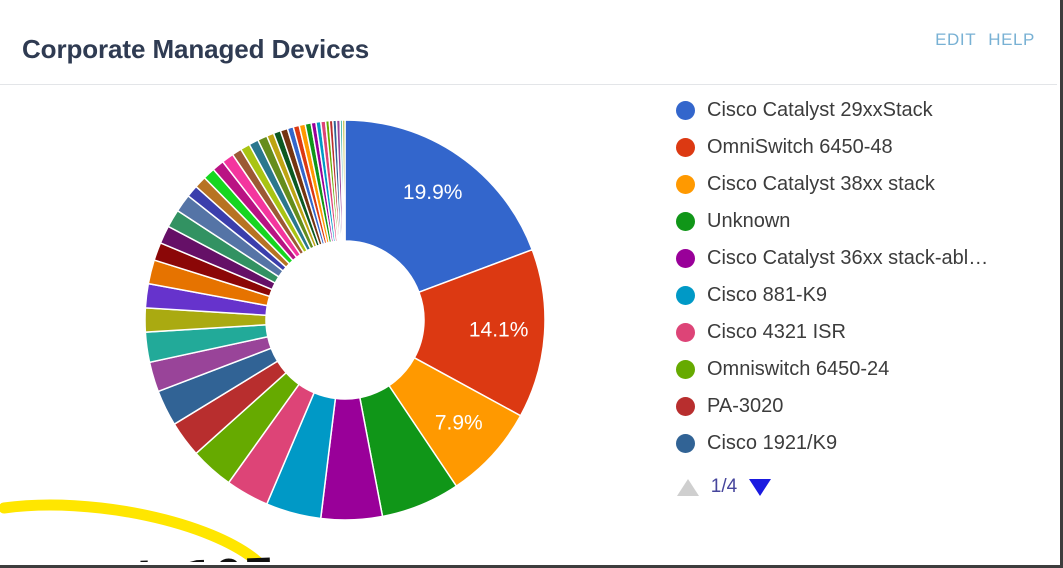 The height and width of the screenshot is (568, 1063). I want to click on legend-item-label: Cisco 881-K9, so click(767, 295).